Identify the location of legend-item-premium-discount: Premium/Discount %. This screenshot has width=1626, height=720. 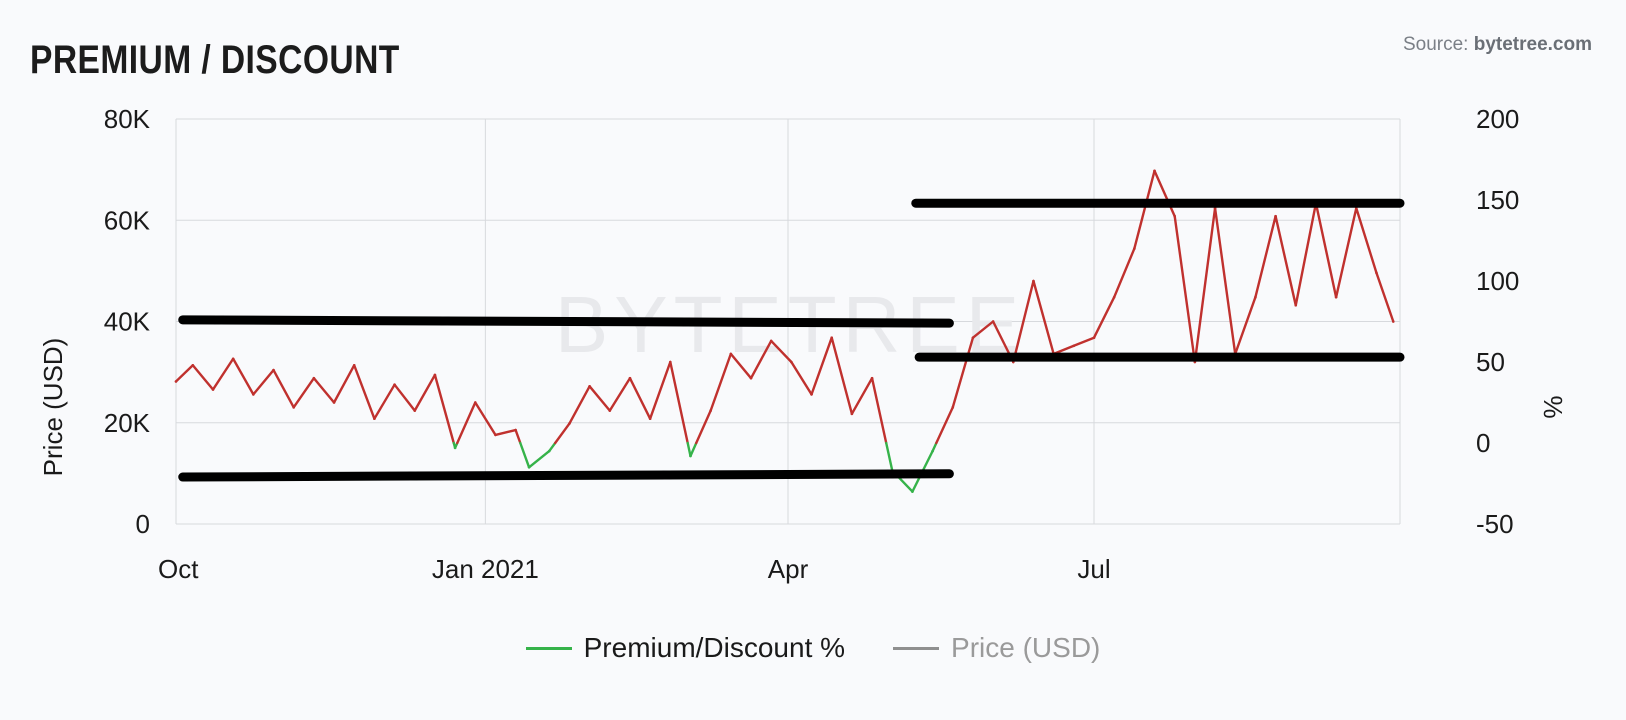
(685, 648).